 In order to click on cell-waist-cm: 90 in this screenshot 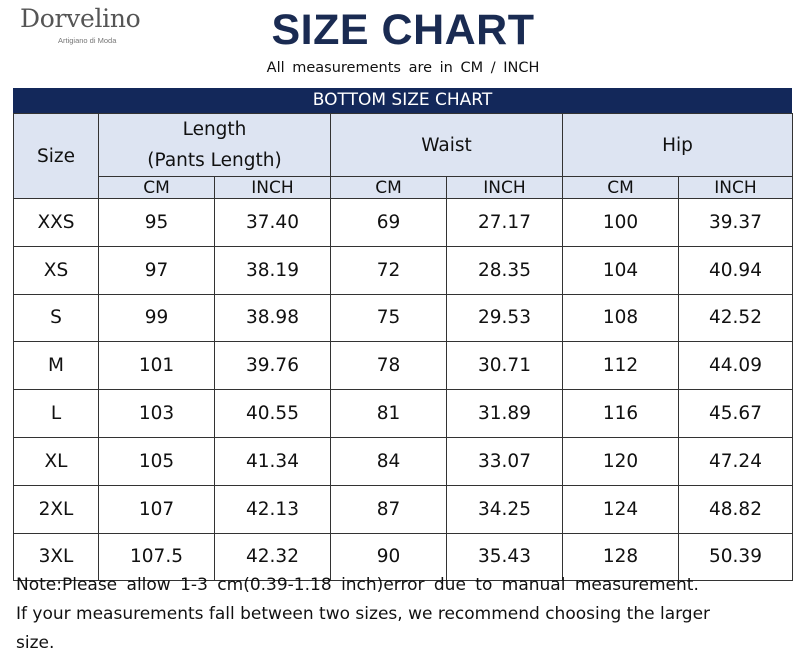, I will do `click(388, 557)`.